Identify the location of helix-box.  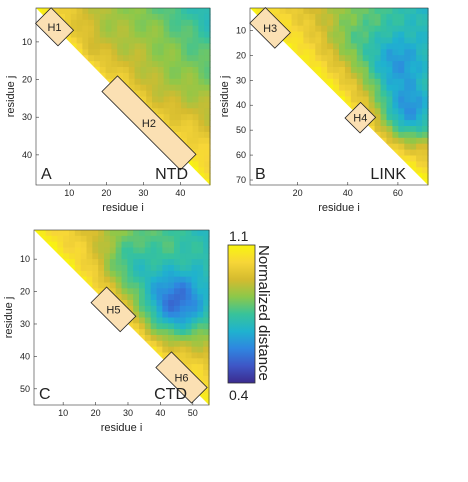
(149, 123).